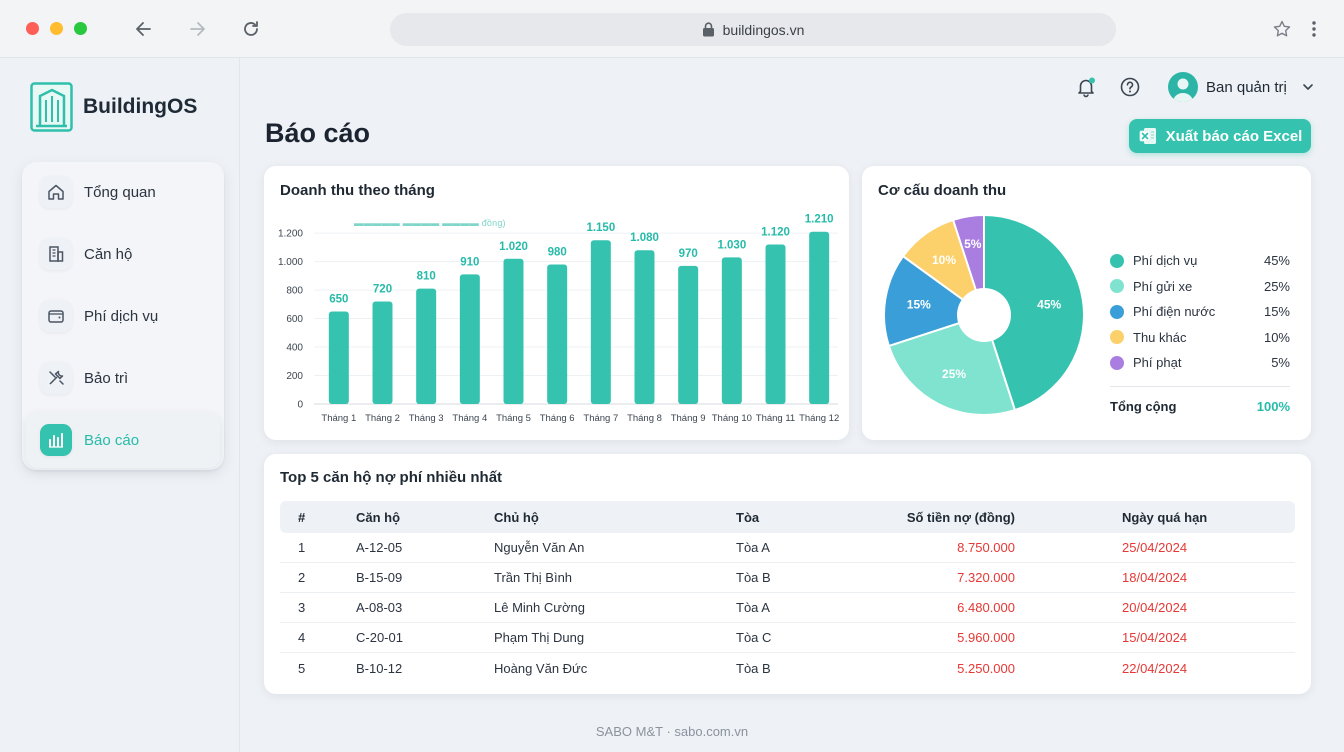 This screenshot has width=1344, height=752. I want to click on column-header: #, so click(302, 517).